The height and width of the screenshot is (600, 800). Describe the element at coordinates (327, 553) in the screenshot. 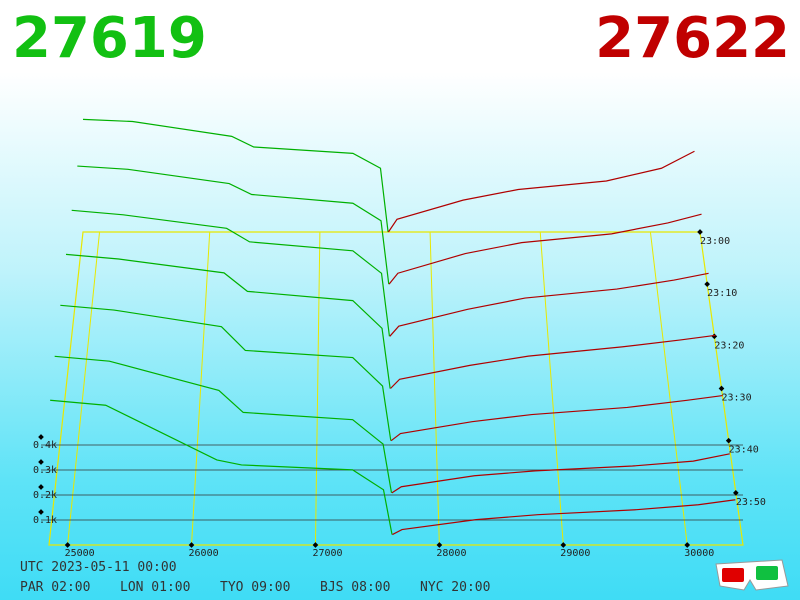

I see `price-tick-label: 27000` at that location.